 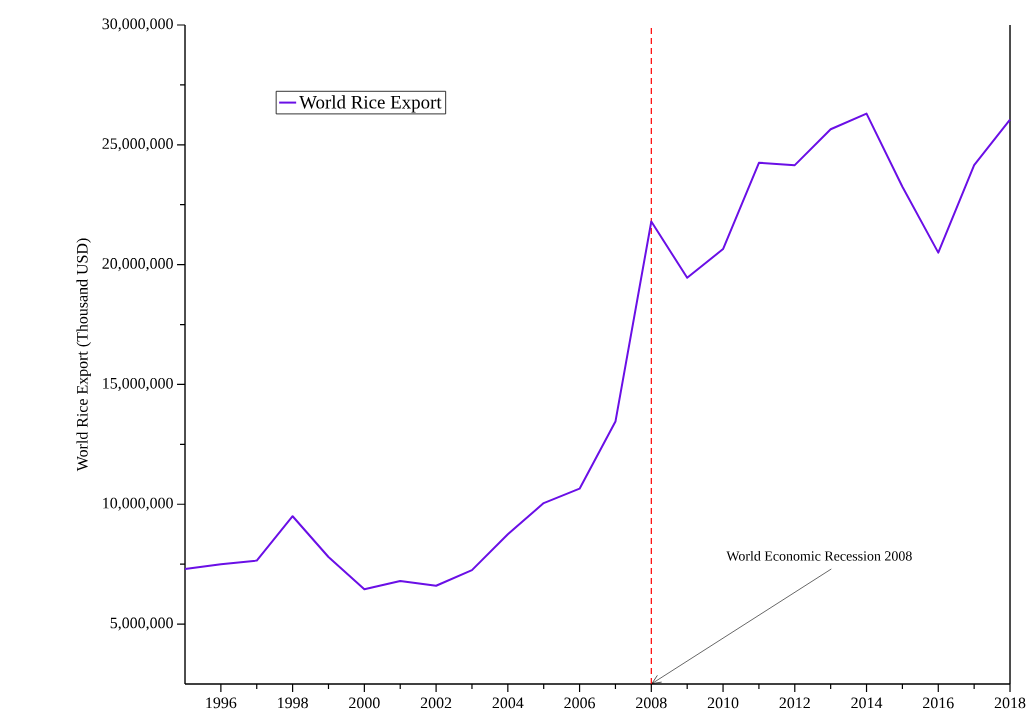 What do you see at coordinates (137, 25) in the screenshot?
I see `y-tick-label: 30,000,000` at bounding box center [137, 25].